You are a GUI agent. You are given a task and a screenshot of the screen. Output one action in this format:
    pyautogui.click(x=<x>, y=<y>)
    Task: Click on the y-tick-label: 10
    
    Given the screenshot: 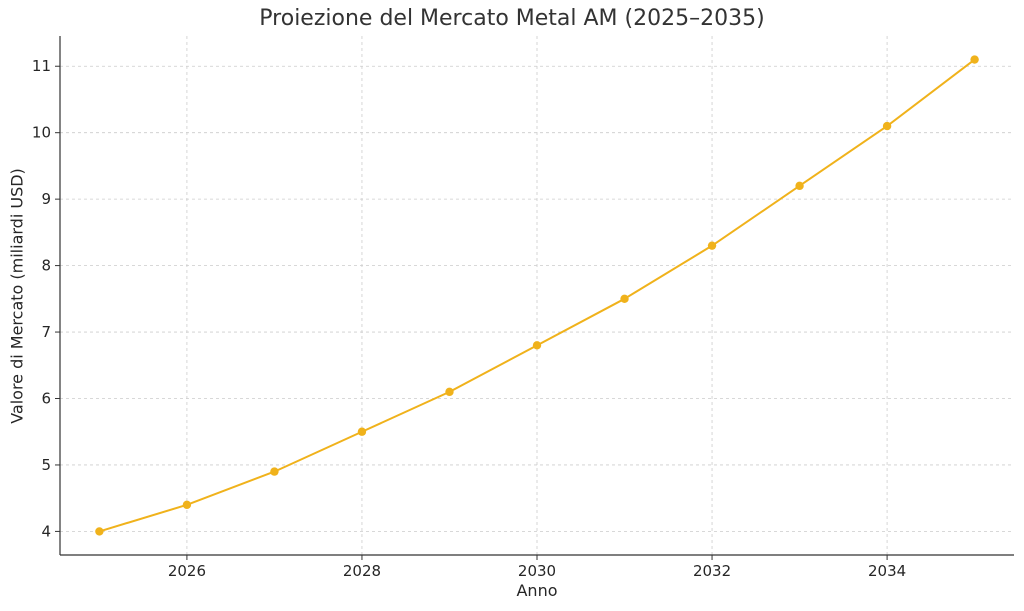 What is the action you would take?
    pyautogui.click(x=41, y=133)
    